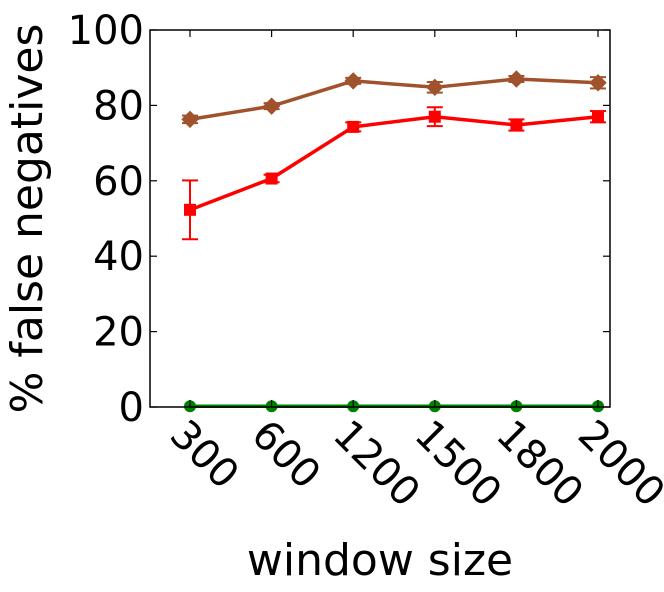 The image size is (664, 592). What do you see at coordinates (394, 406) in the screenshot?
I see `series-circle` at bounding box center [394, 406].